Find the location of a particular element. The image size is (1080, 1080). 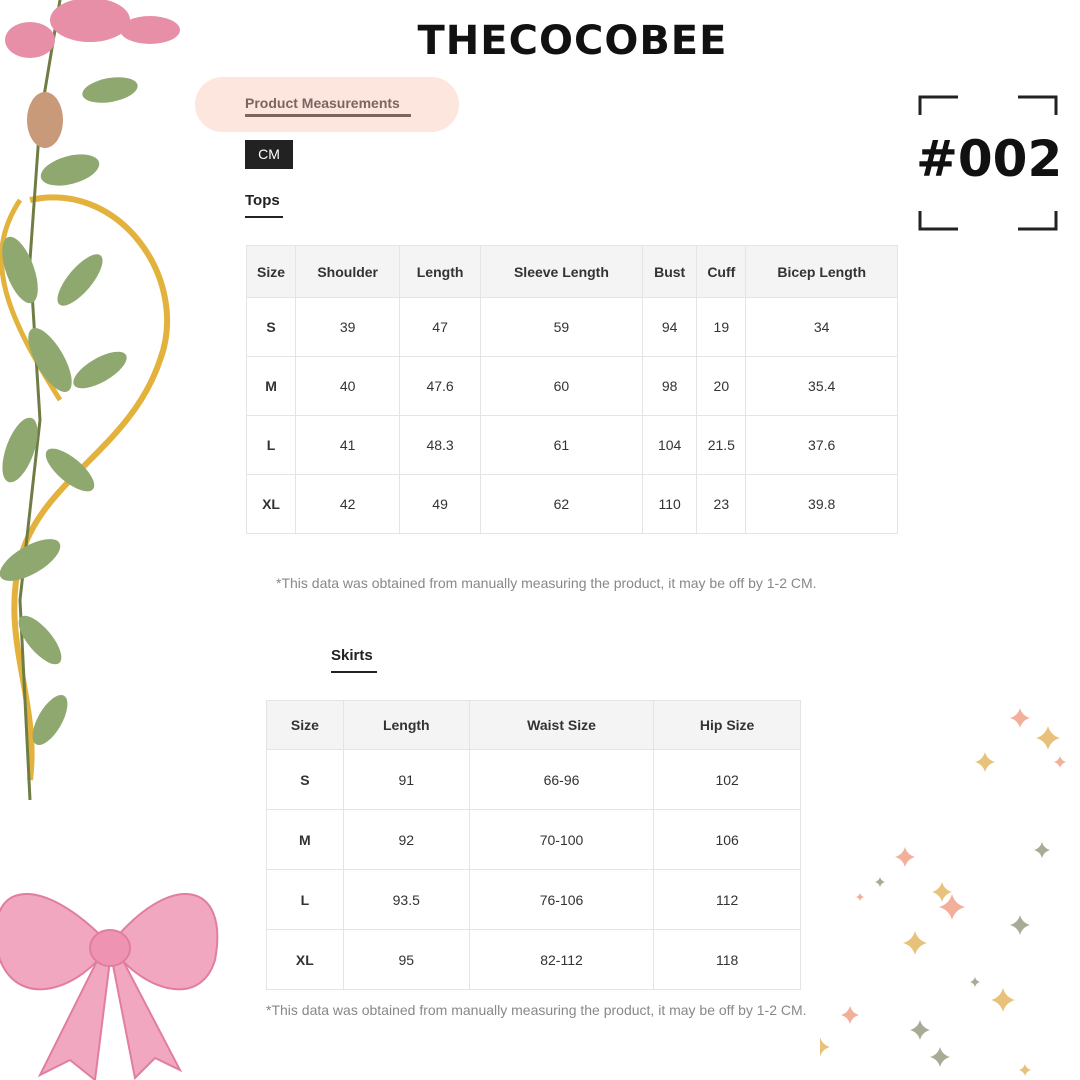

value-cell: 47.6 is located at coordinates (440, 386).